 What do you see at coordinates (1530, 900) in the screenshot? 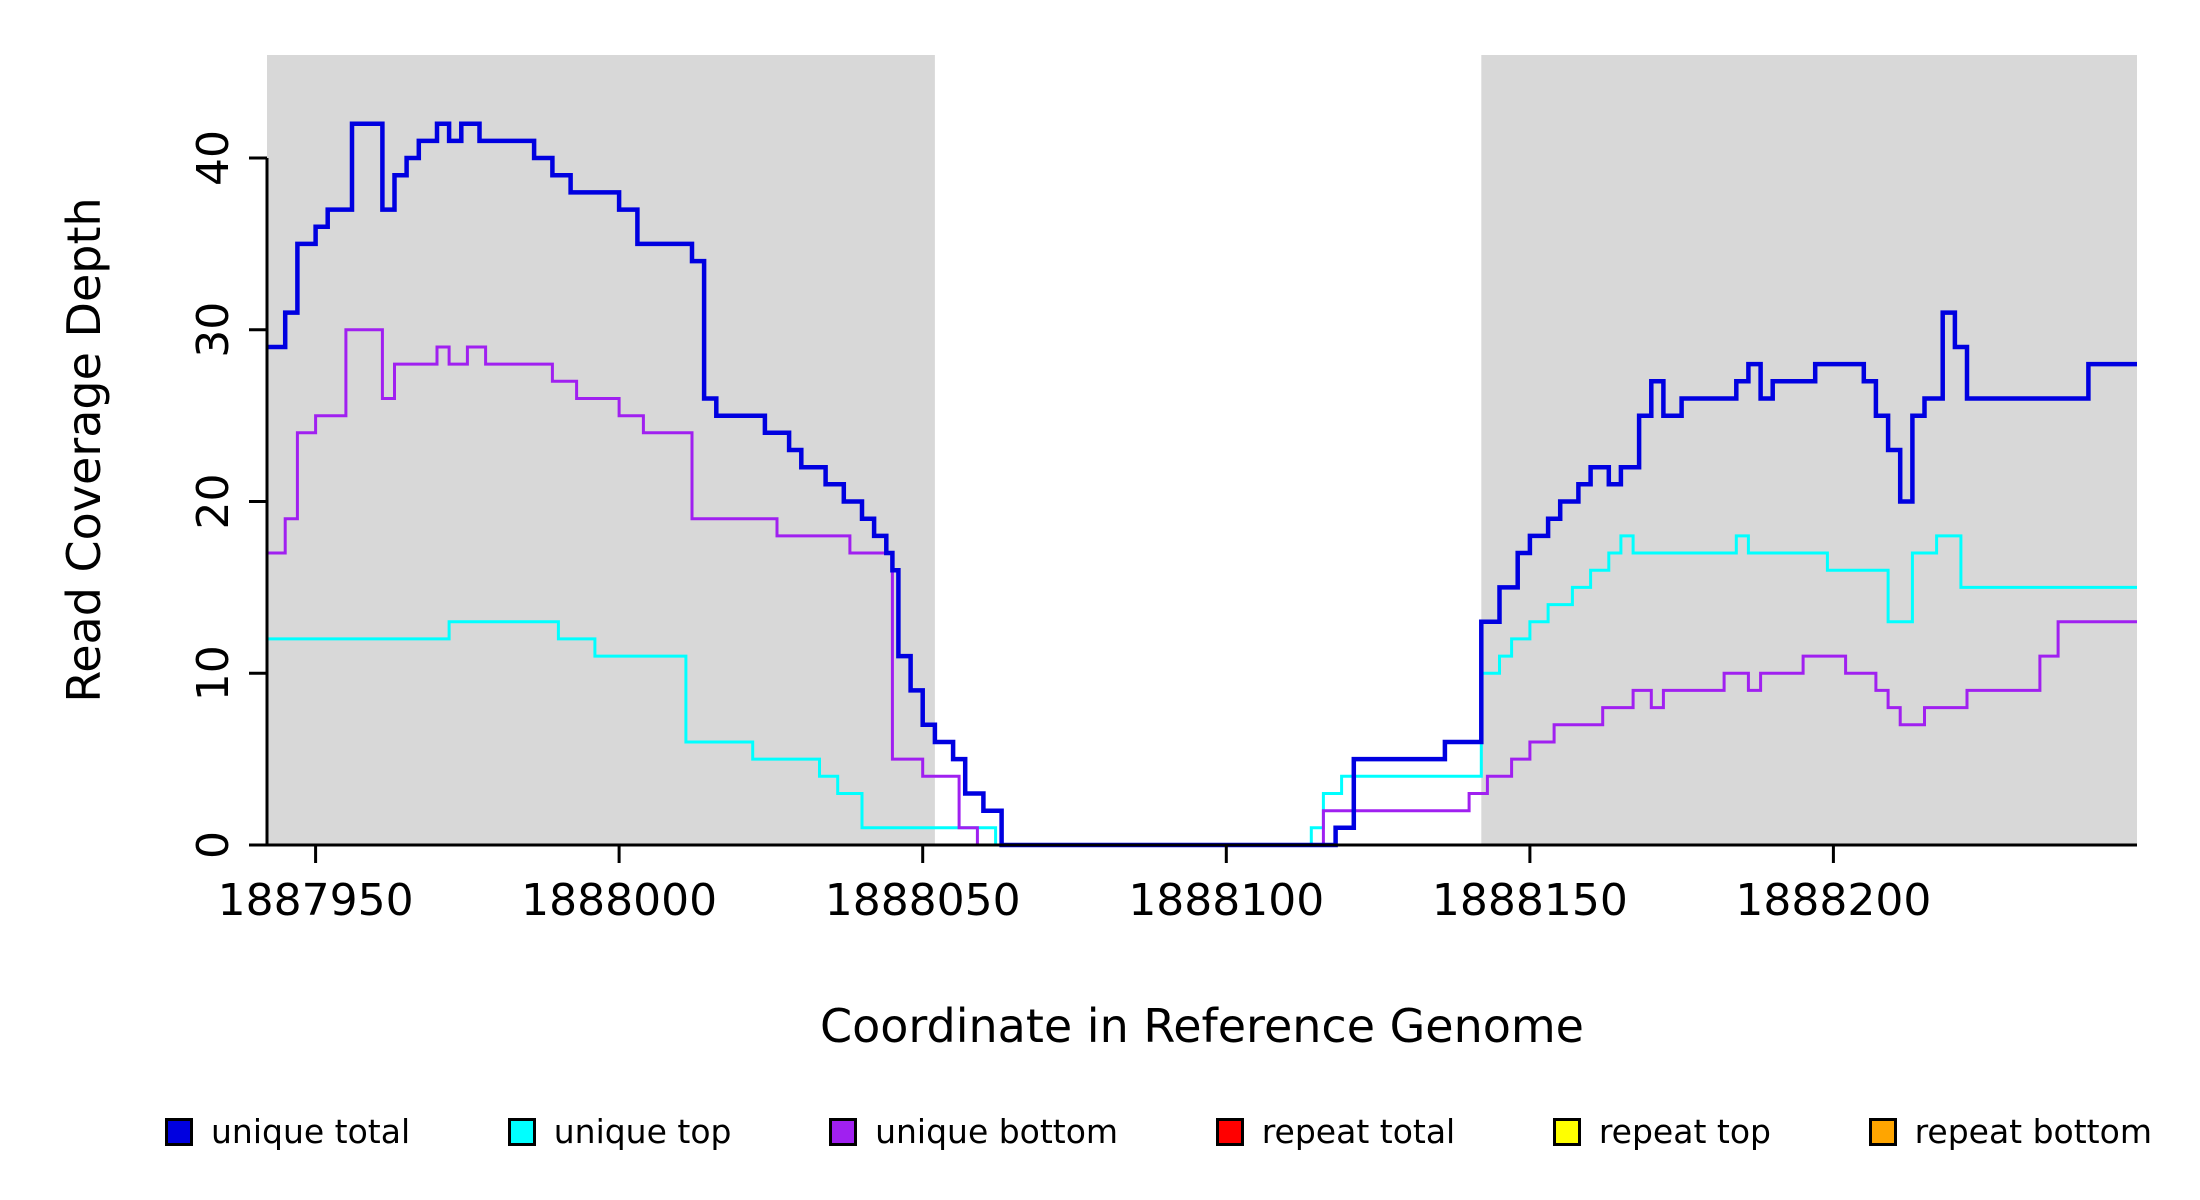
I see `x-tick-label: 1888150` at bounding box center [1530, 900].